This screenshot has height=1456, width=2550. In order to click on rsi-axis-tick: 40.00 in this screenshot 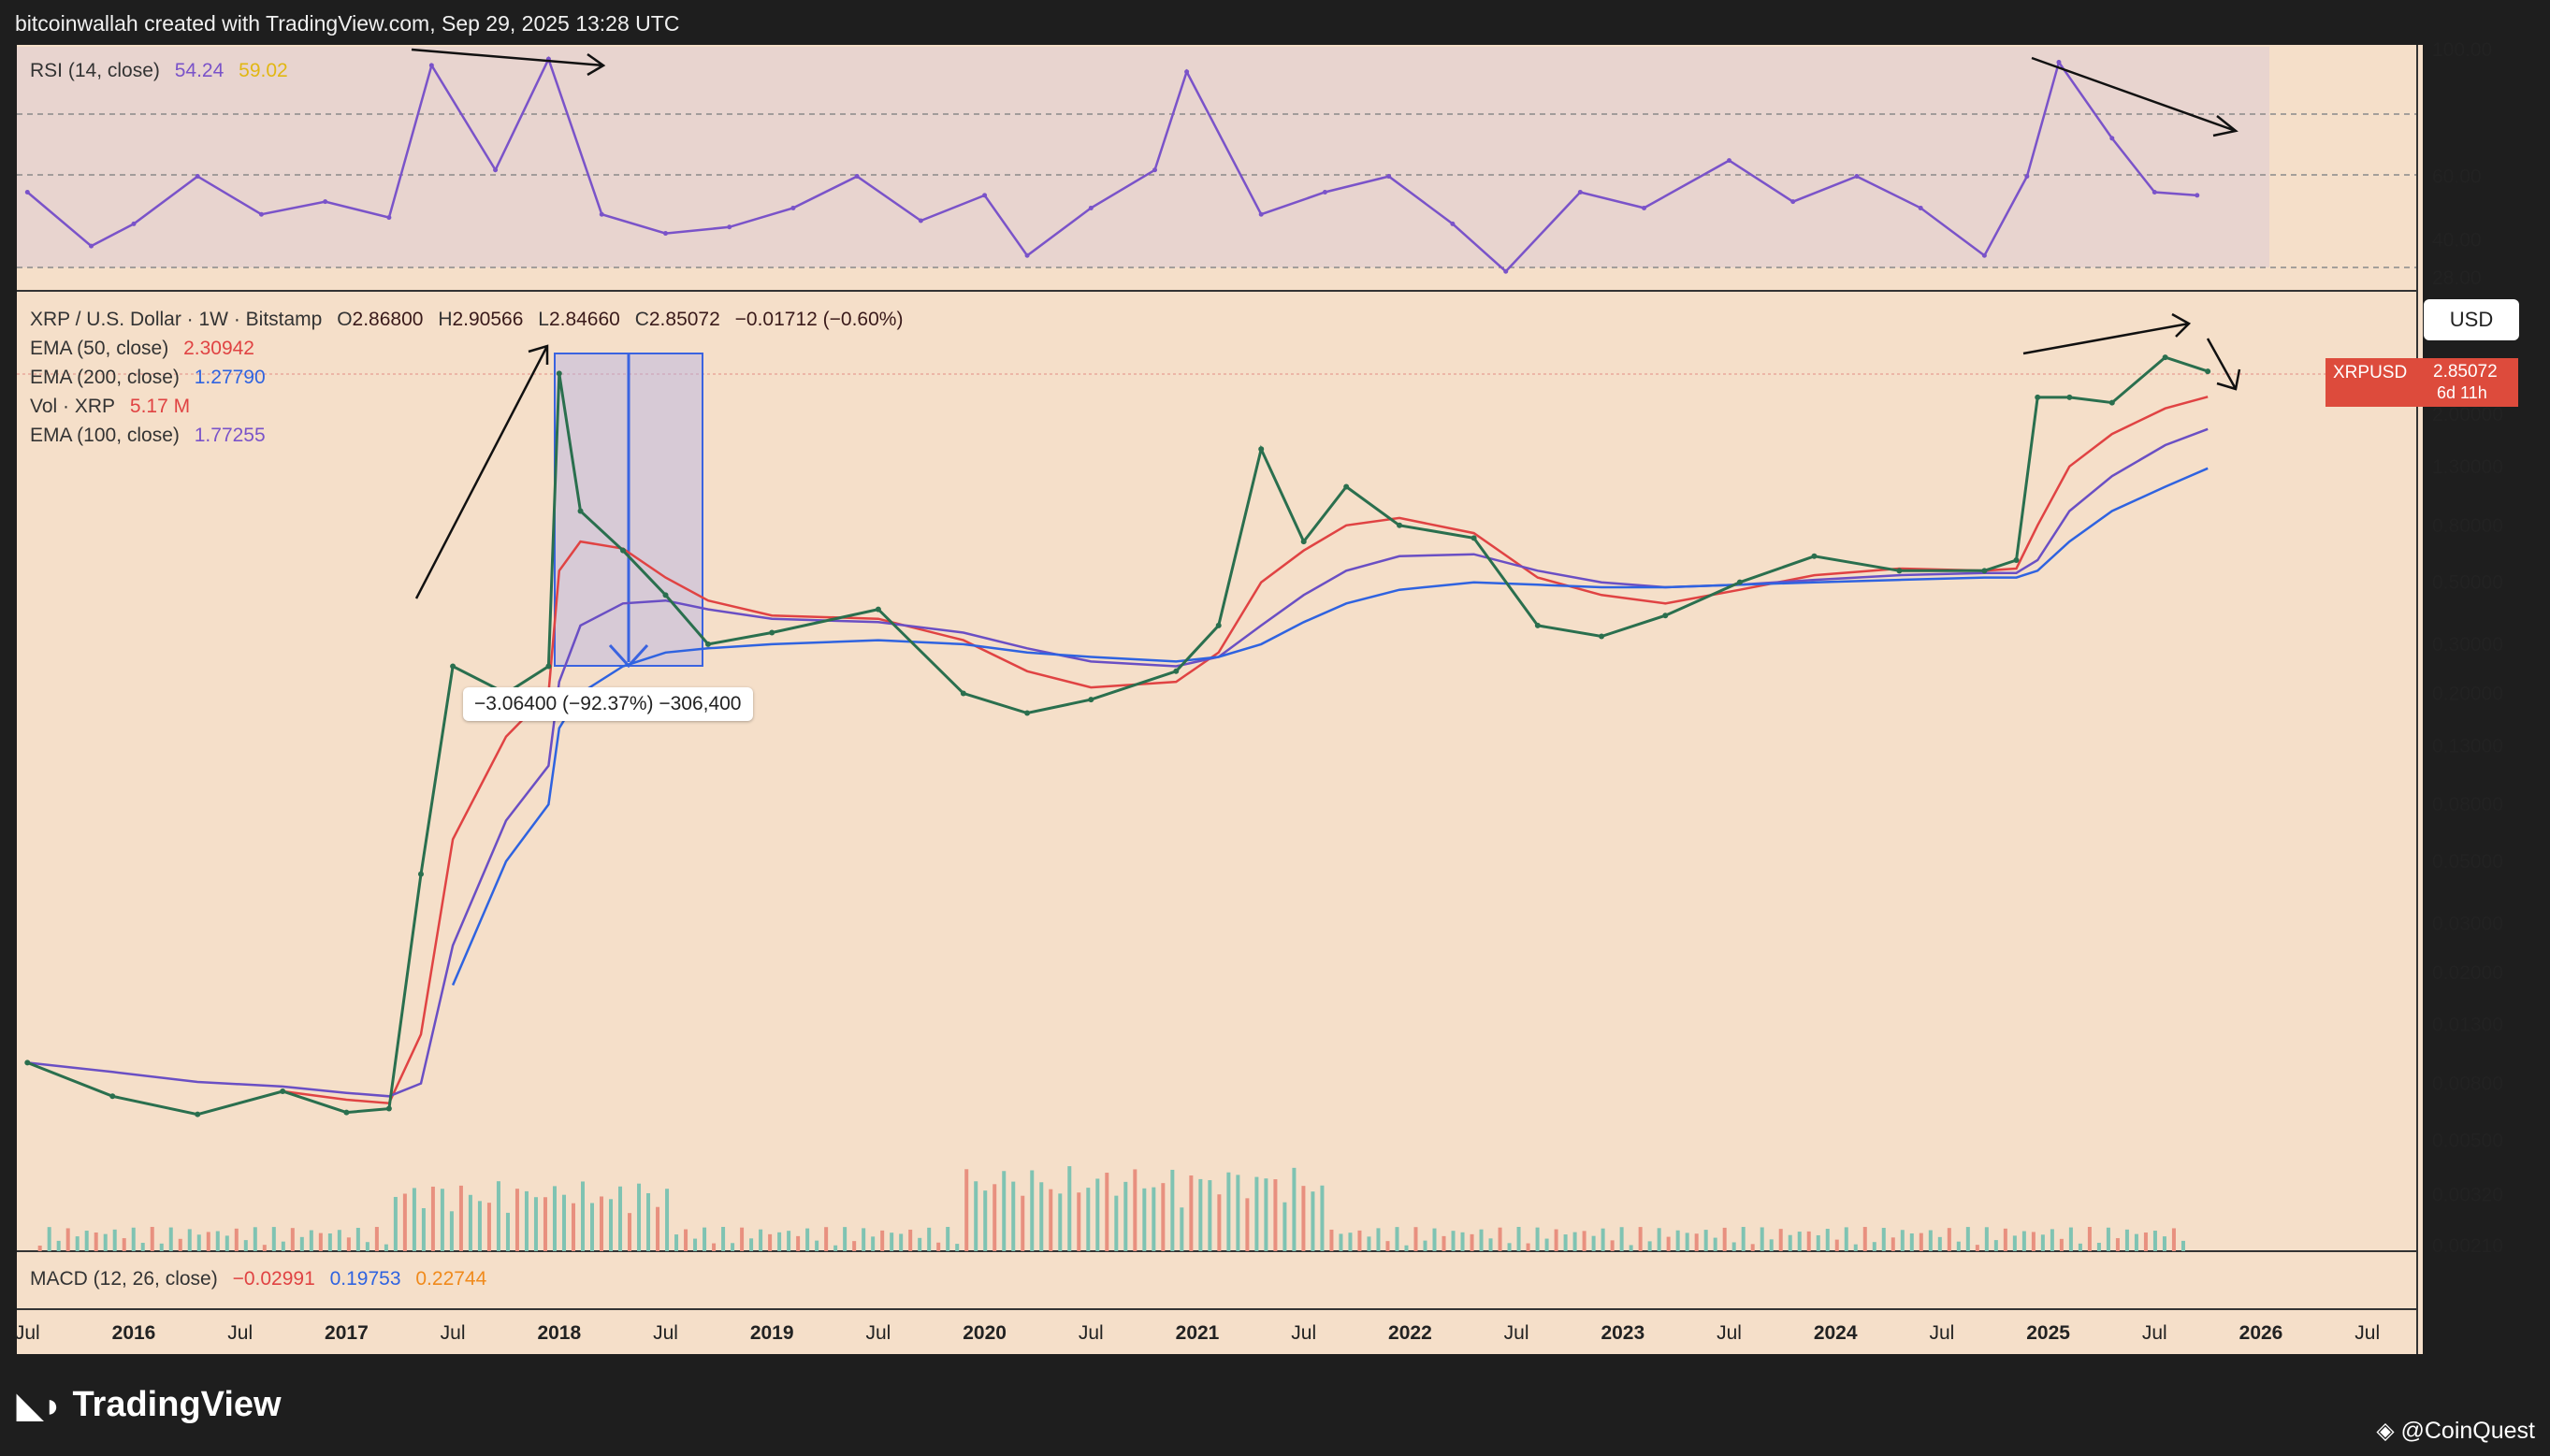, I will do `click(2457, 240)`.